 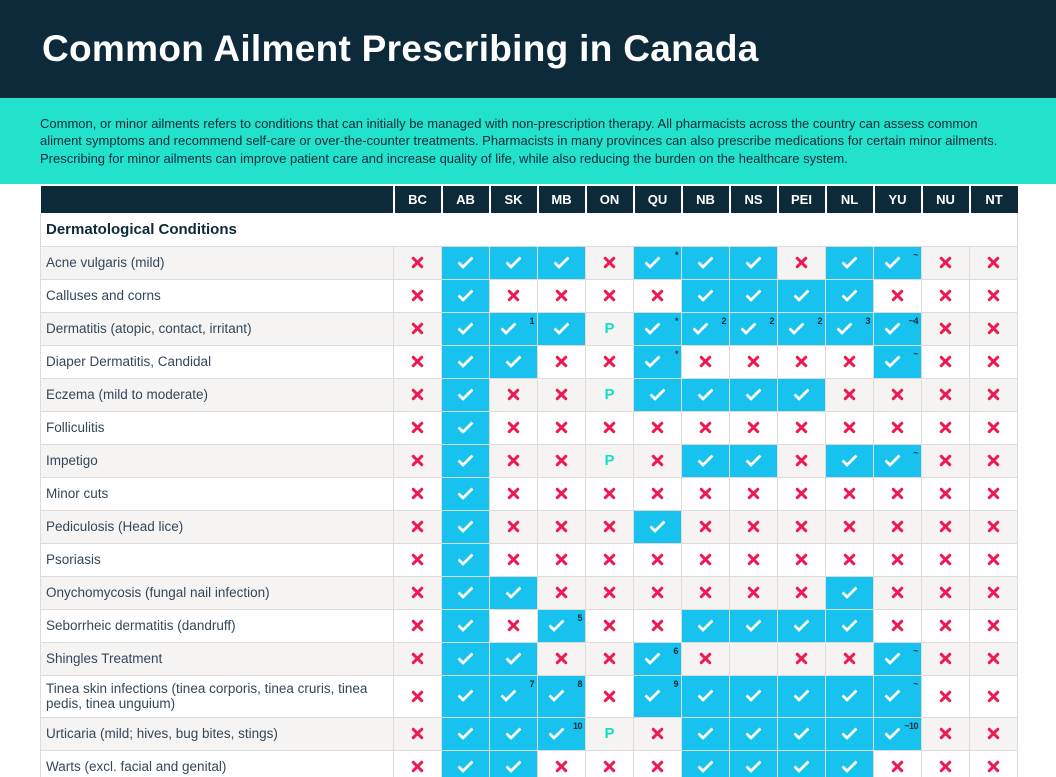 I want to click on column-header-on: ON, so click(x=610, y=199).